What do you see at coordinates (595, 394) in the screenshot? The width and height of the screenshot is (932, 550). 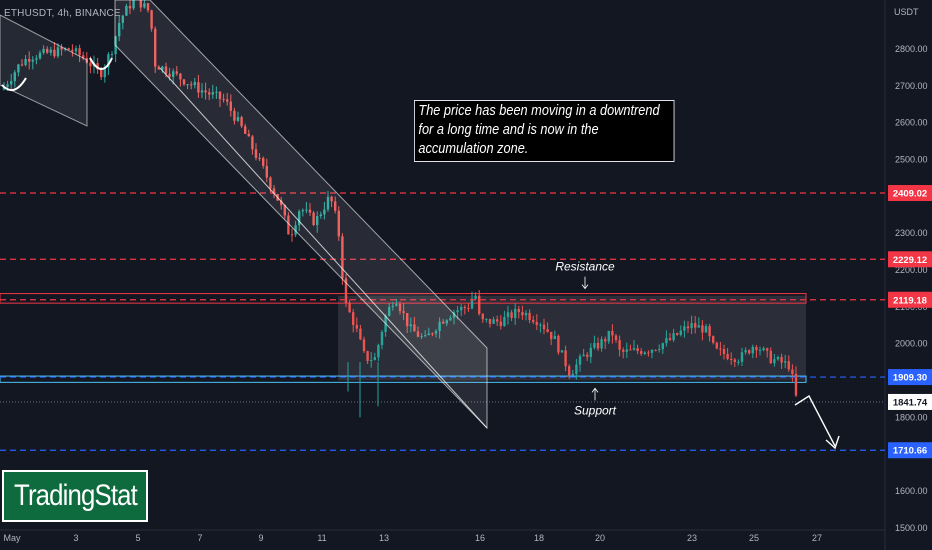 I see `support-arrow` at bounding box center [595, 394].